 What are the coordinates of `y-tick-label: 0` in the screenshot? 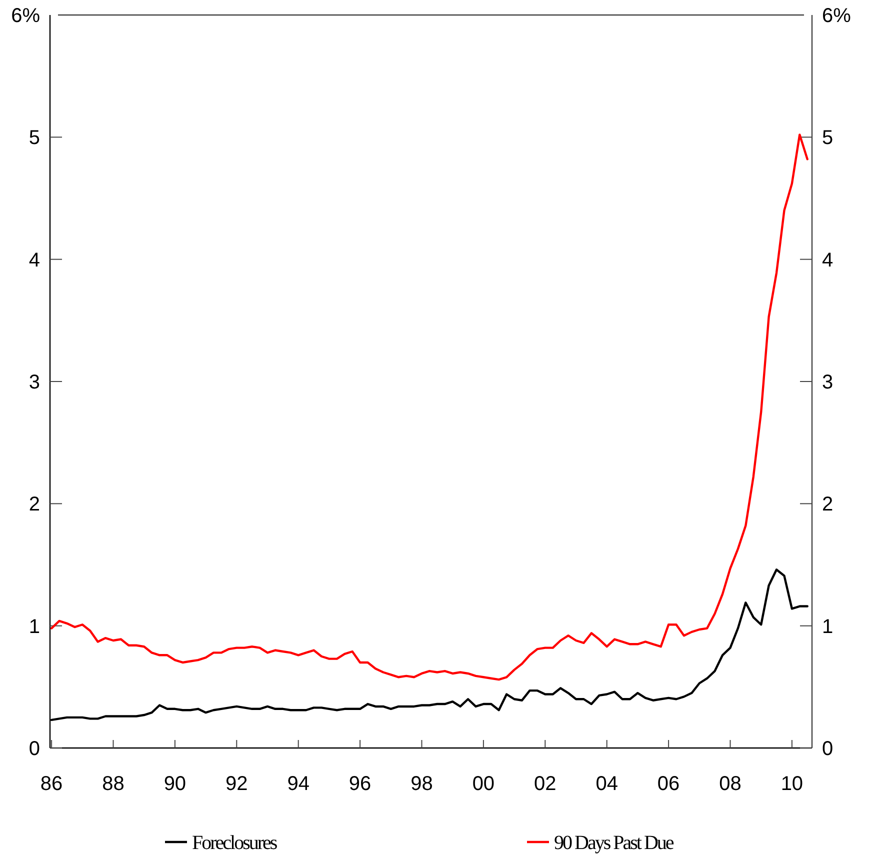 It's located at (34, 749).